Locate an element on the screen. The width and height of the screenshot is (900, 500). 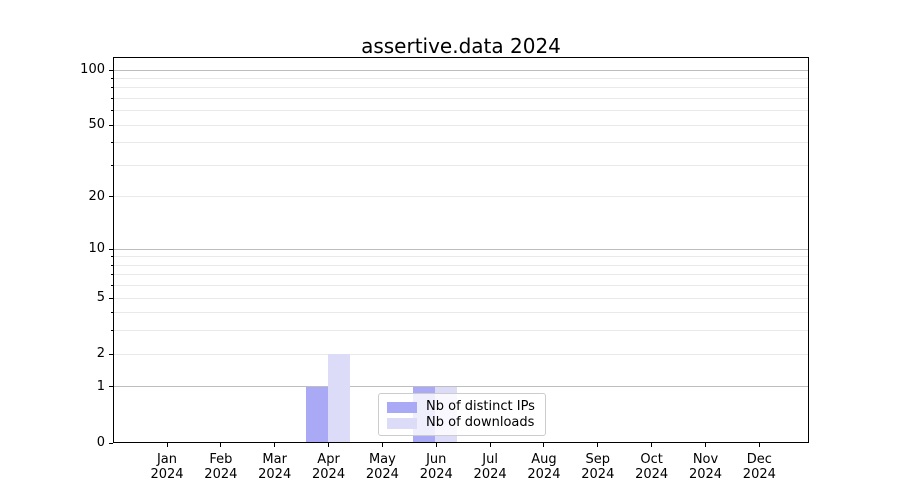
bar-distinct-ips is located at coordinates (316, 414).